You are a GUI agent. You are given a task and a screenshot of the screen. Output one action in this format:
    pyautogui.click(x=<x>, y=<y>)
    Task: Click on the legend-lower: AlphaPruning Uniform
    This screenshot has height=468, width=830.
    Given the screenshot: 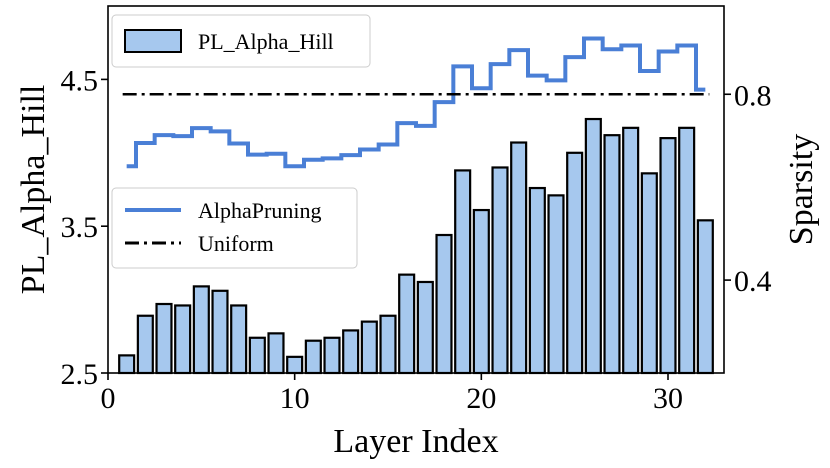 What is the action you would take?
    pyautogui.click(x=234, y=228)
    